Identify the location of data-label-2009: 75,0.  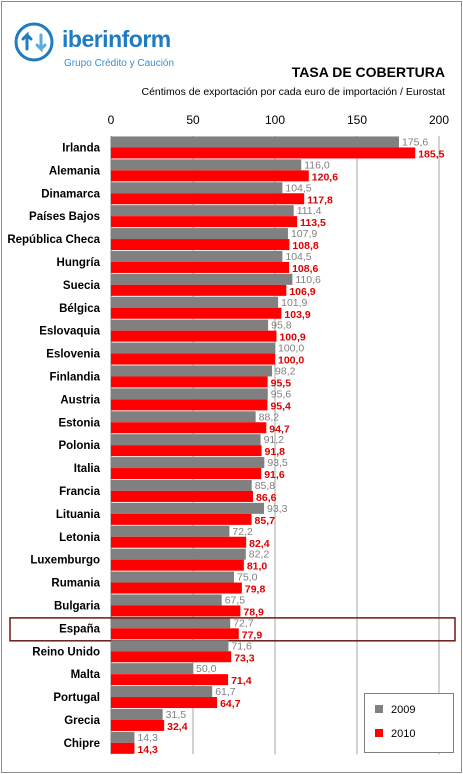
(247, 578).